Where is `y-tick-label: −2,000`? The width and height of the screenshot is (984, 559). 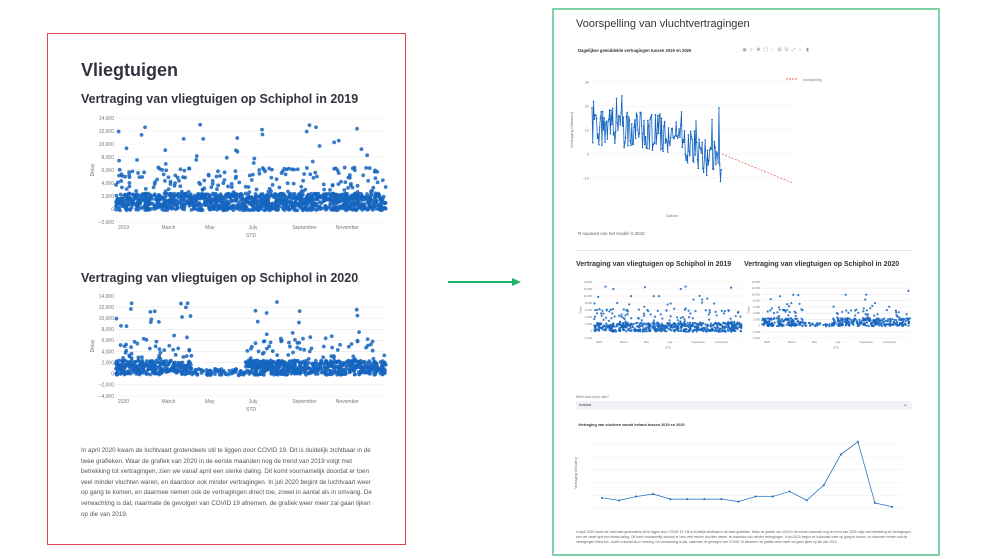 y-tick-label: −2,000 is located at coordinates (107, 386).